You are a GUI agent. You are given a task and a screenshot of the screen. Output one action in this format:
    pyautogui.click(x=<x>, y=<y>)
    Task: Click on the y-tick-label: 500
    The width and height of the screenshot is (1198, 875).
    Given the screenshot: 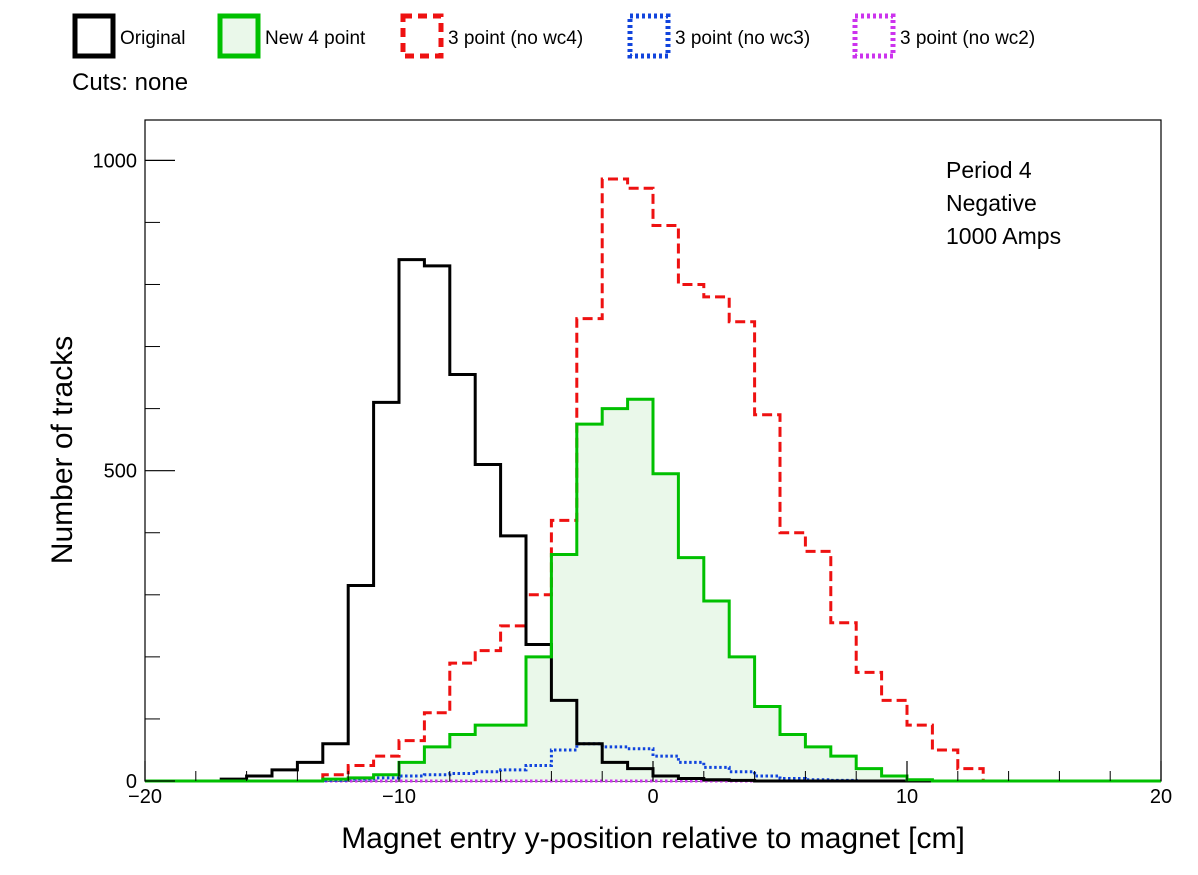 What is the action you would take?
    pyautogui.click(x=120, y=472)
    